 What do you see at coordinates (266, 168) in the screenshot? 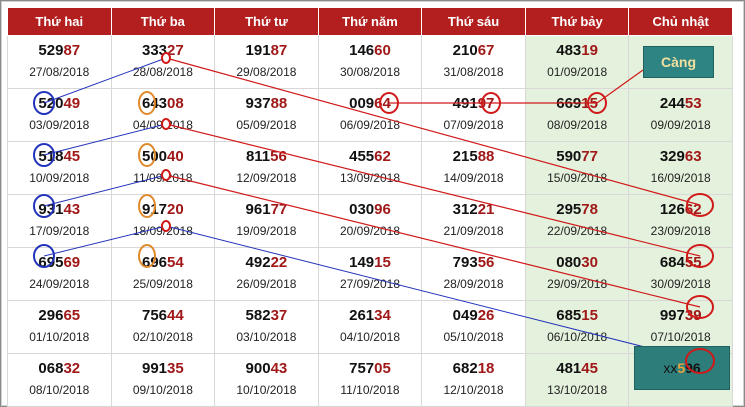
I see `result-cell: 81156 12/09/2018` at bounding box center [266, 168].